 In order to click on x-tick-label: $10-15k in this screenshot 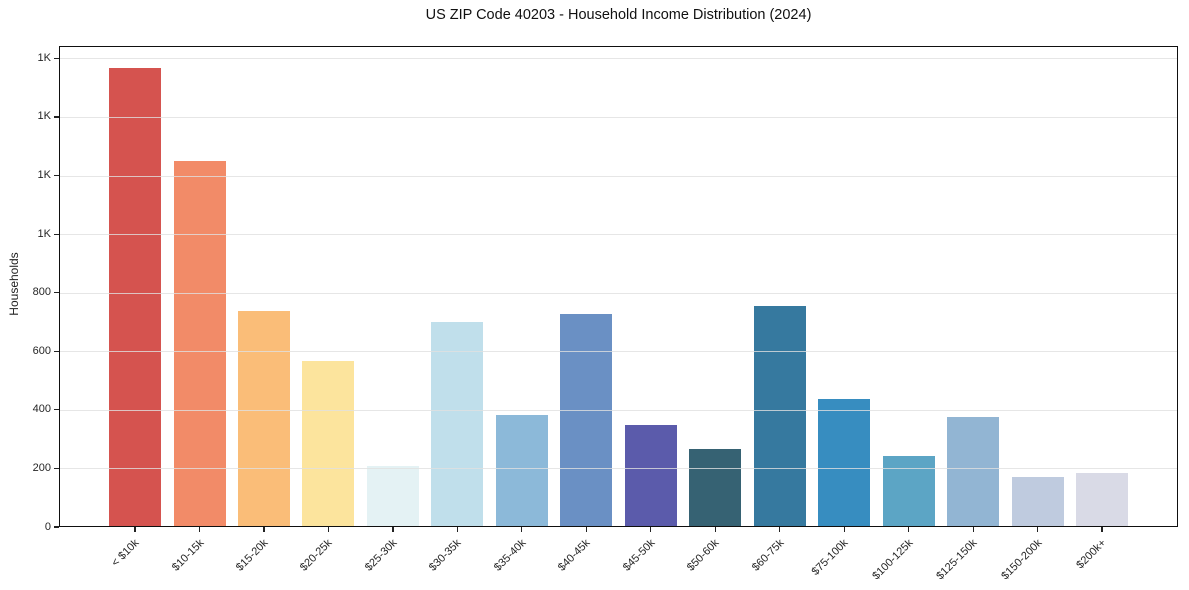, I will do `click(187, 555)`.